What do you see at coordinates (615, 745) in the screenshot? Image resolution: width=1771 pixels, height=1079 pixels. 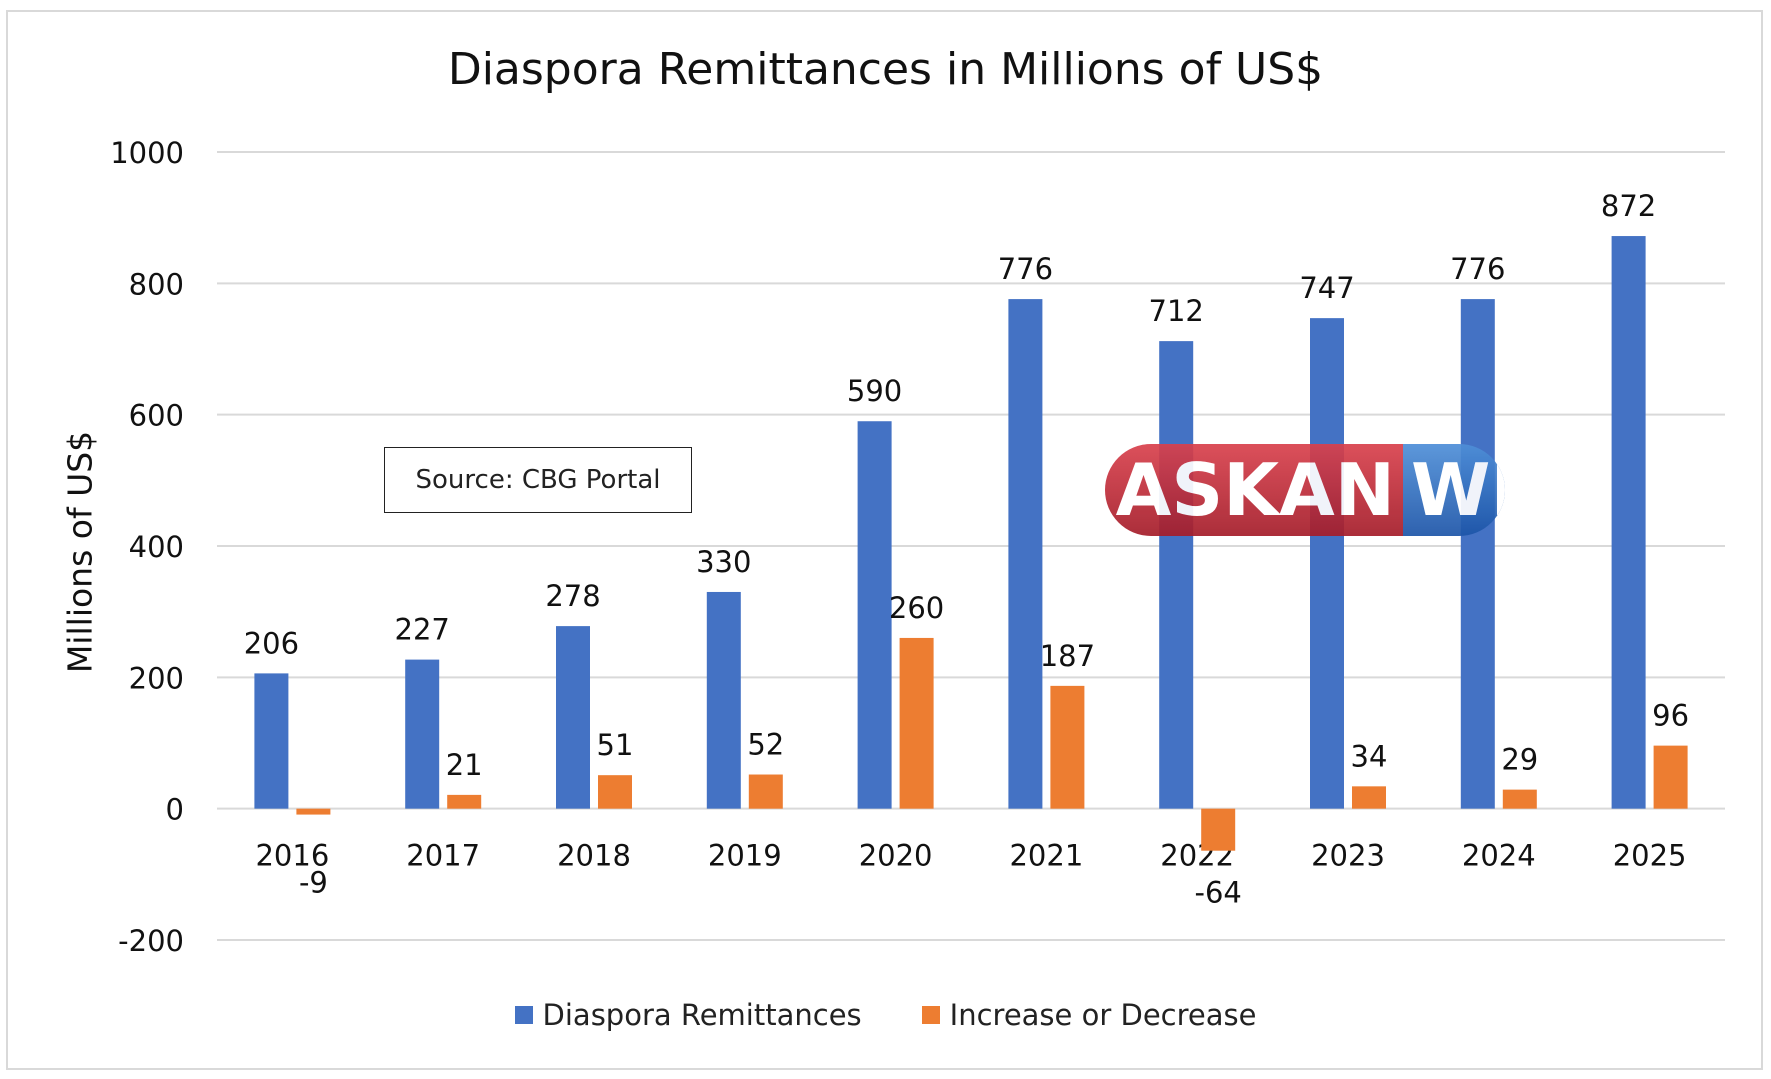 I see `data-label-change: 51` at bounding box center [615, 745].